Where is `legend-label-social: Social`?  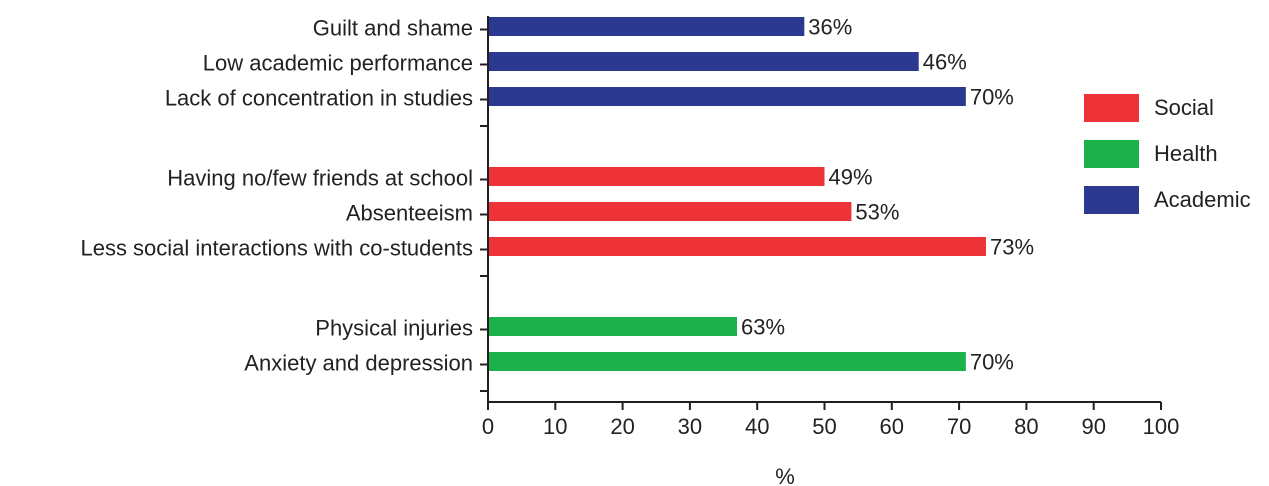 legend-label-social: Social is located at coordinates (1184, 107).